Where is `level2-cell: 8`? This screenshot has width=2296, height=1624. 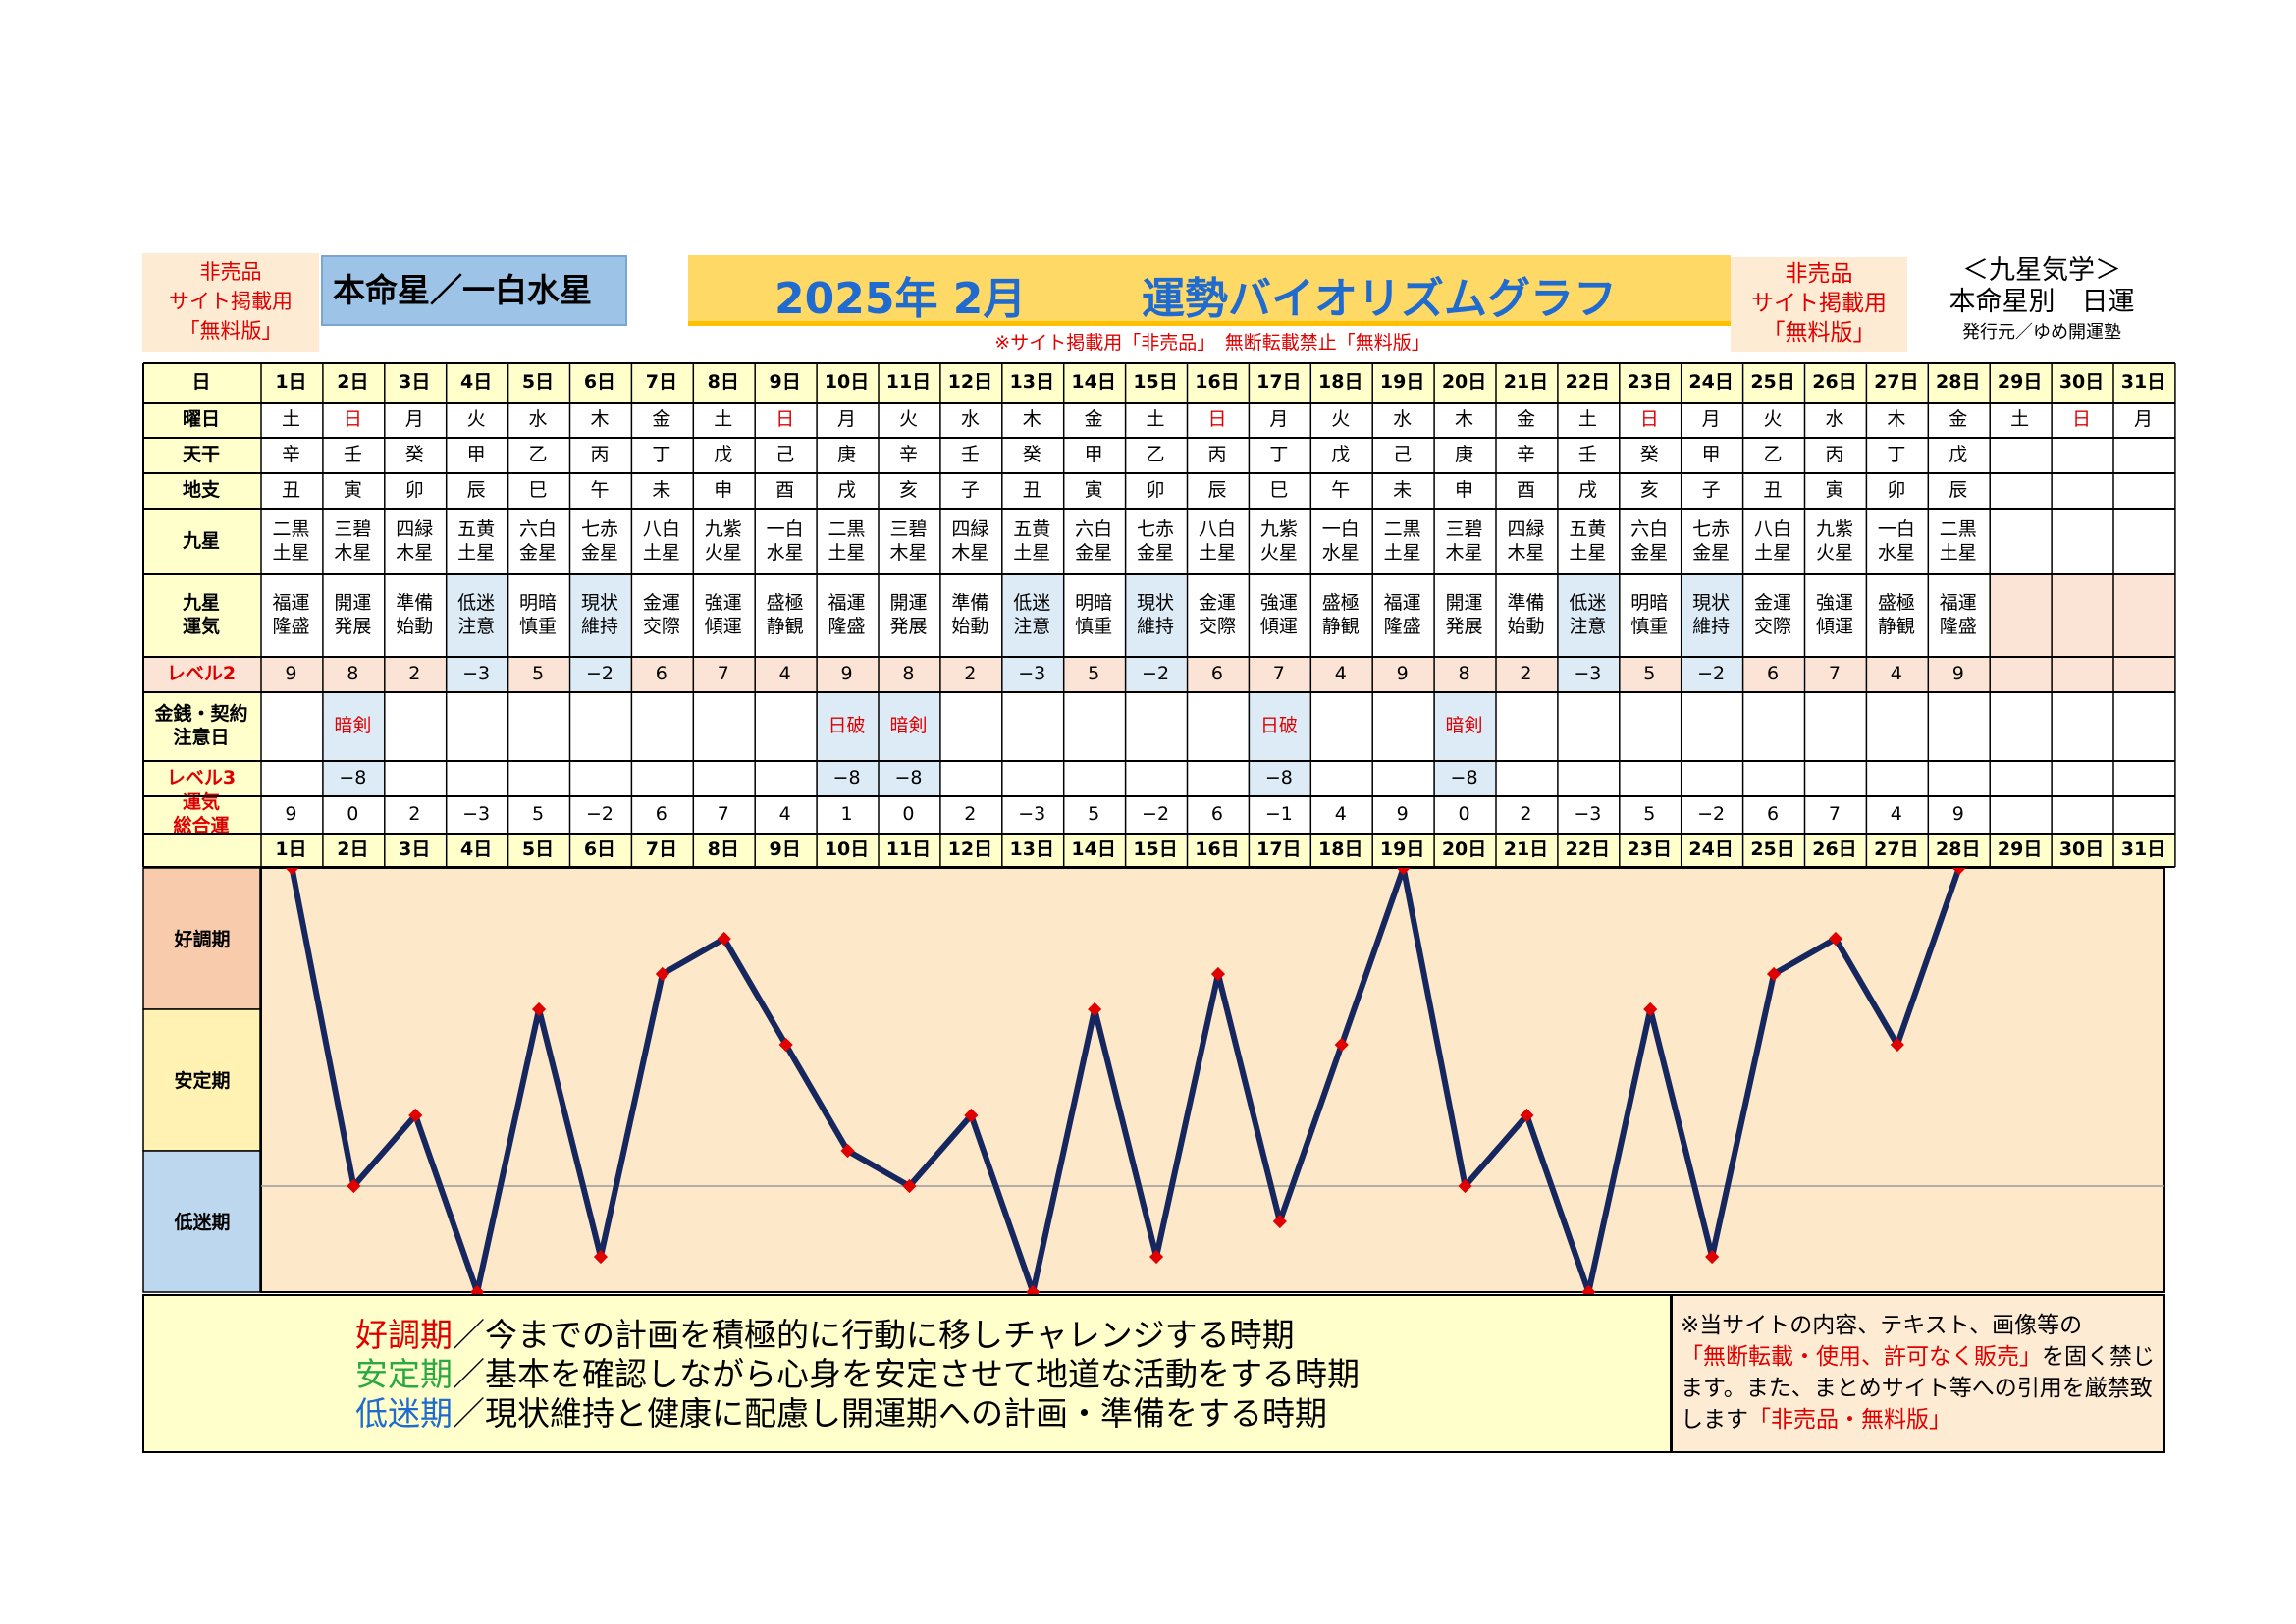
level2-cell: 8 is located at coordinates (353, 673).